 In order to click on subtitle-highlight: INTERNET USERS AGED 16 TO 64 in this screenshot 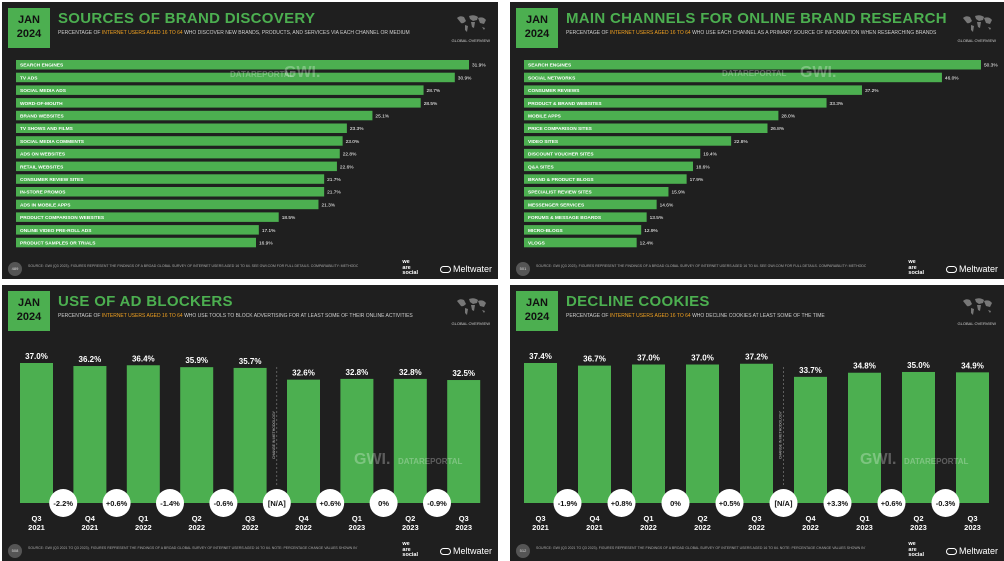, I will do `click(650, 33)`.